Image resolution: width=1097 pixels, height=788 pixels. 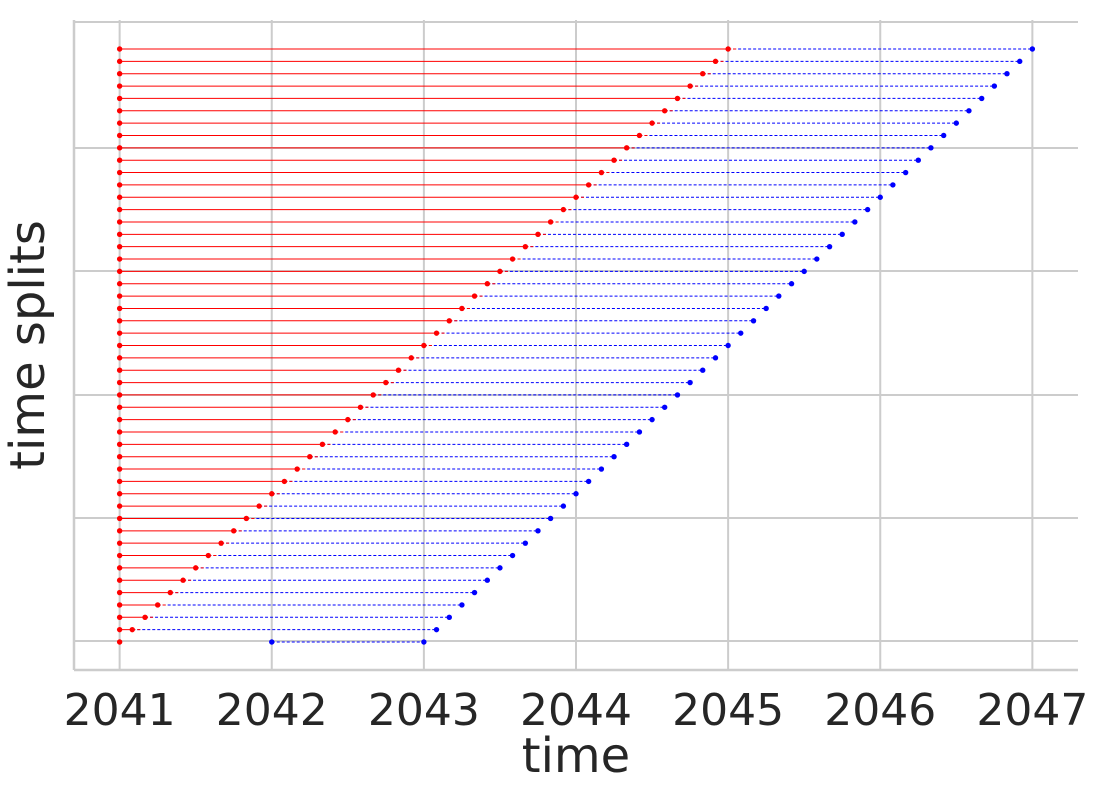 I want to click on x-tick-label: 2047, so click(x=1032, y=710).